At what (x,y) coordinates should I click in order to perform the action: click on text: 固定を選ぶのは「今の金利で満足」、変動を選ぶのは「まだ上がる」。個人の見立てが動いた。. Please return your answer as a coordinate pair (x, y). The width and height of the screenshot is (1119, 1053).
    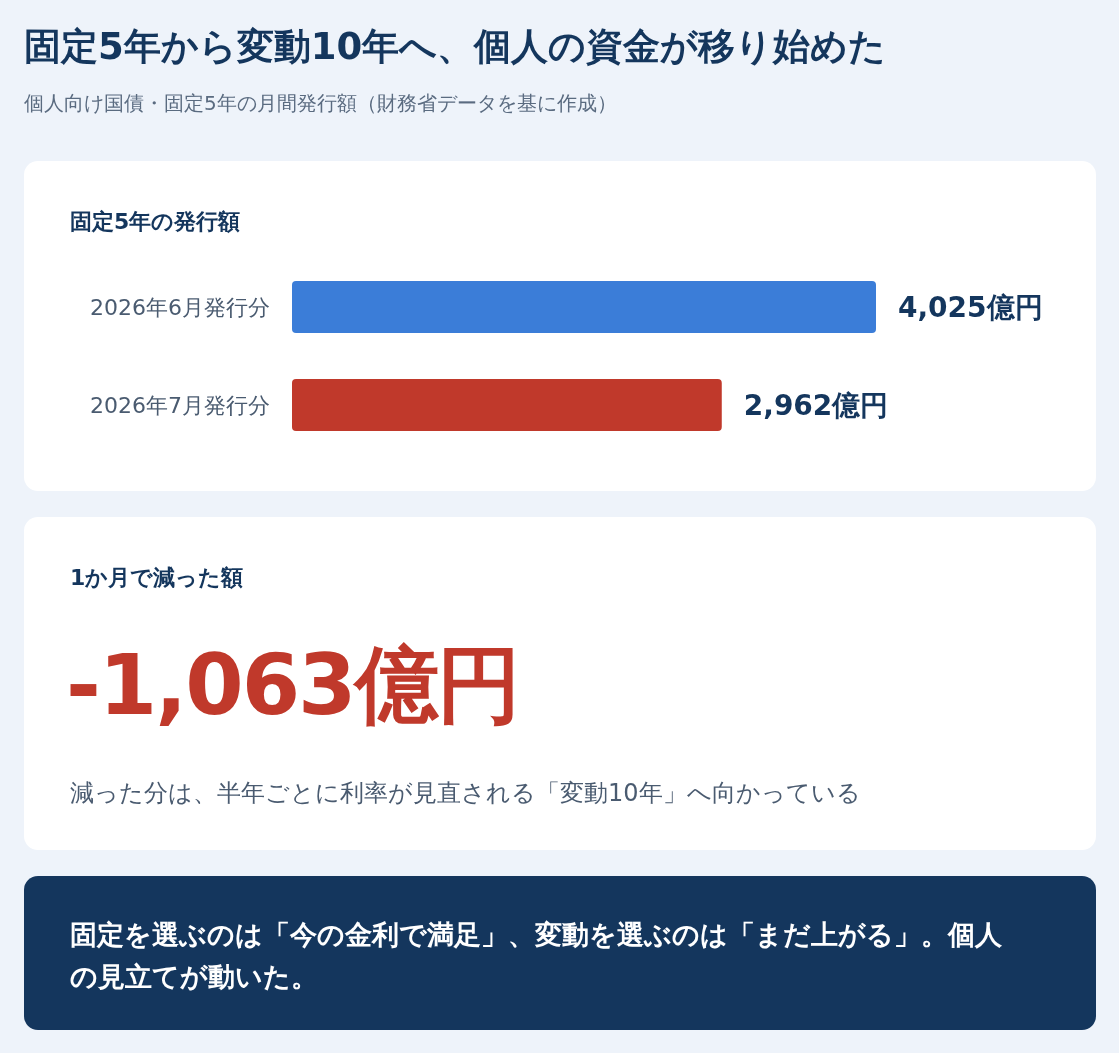
    Looking at the image, I should click on (536, 956).